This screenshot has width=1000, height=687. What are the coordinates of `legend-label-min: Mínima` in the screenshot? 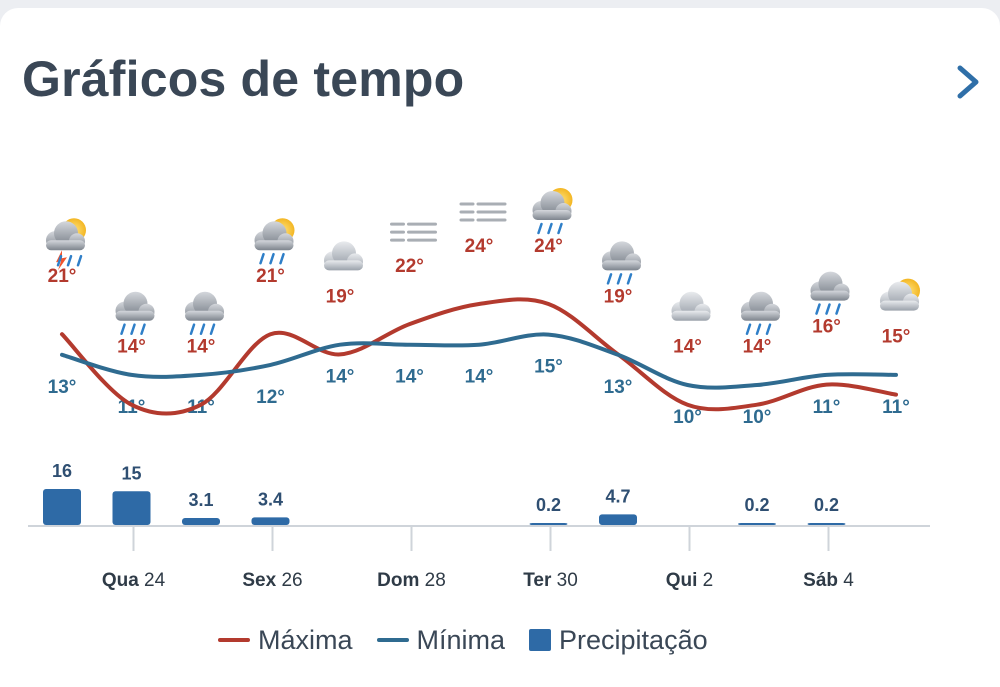 It's located at (461, 639).